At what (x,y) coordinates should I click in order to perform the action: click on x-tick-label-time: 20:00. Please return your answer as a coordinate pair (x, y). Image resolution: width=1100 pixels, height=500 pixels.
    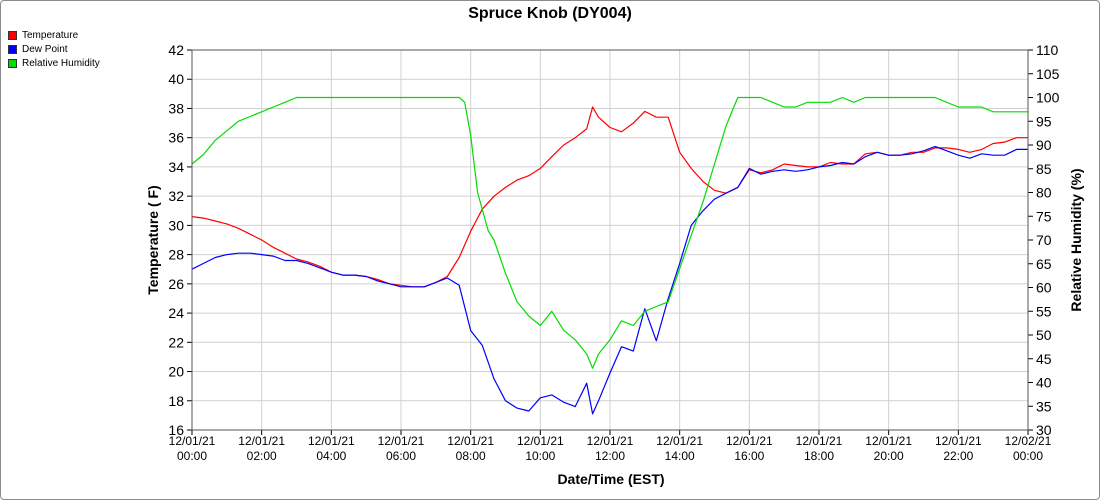
    Looking at the image, I should click on (889, 456).